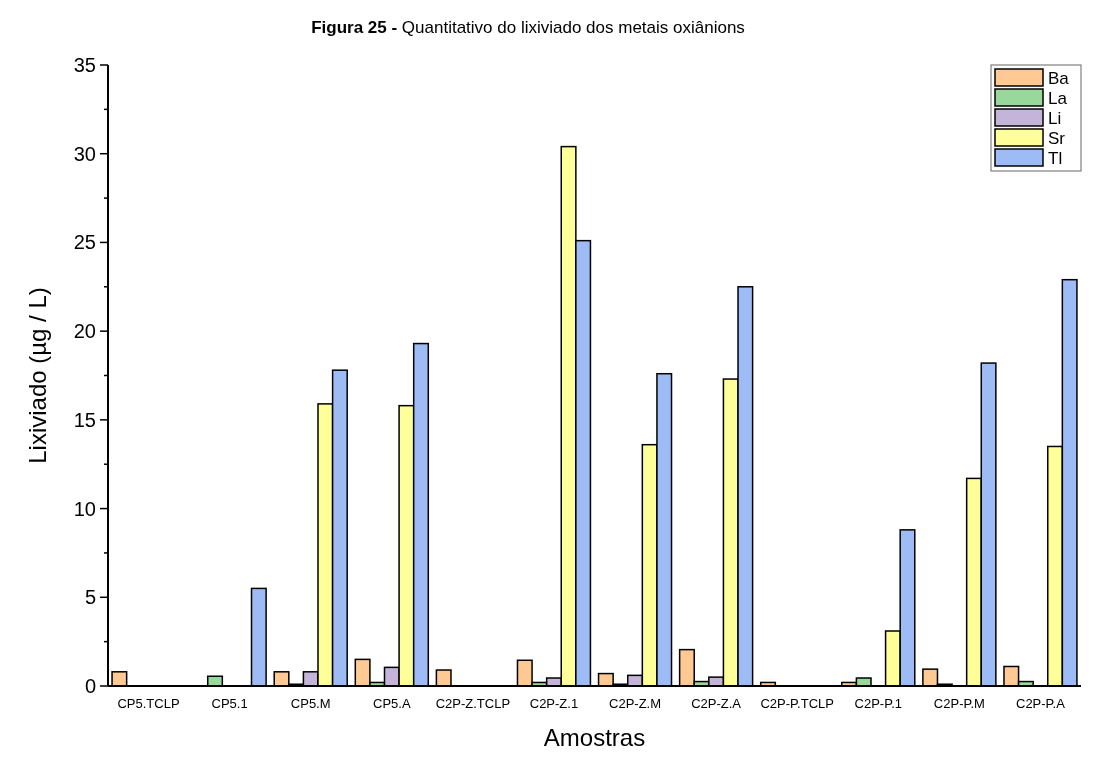 Image resolution: width=1101 pixels, height=764 pixels. I want to click on y-axis-title: Lixiviado (µg / L), so click(37, 375).